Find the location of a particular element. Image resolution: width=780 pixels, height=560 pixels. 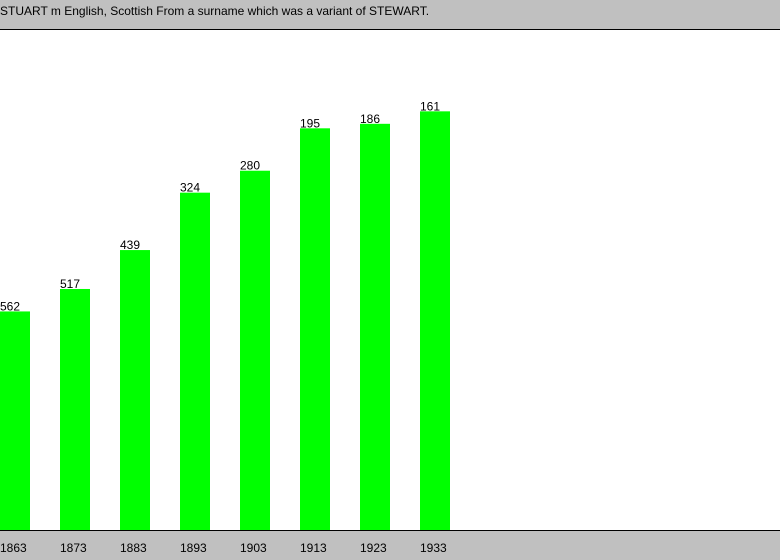

bar-value-label-1863: 562 is located at coordinates (10, 306).